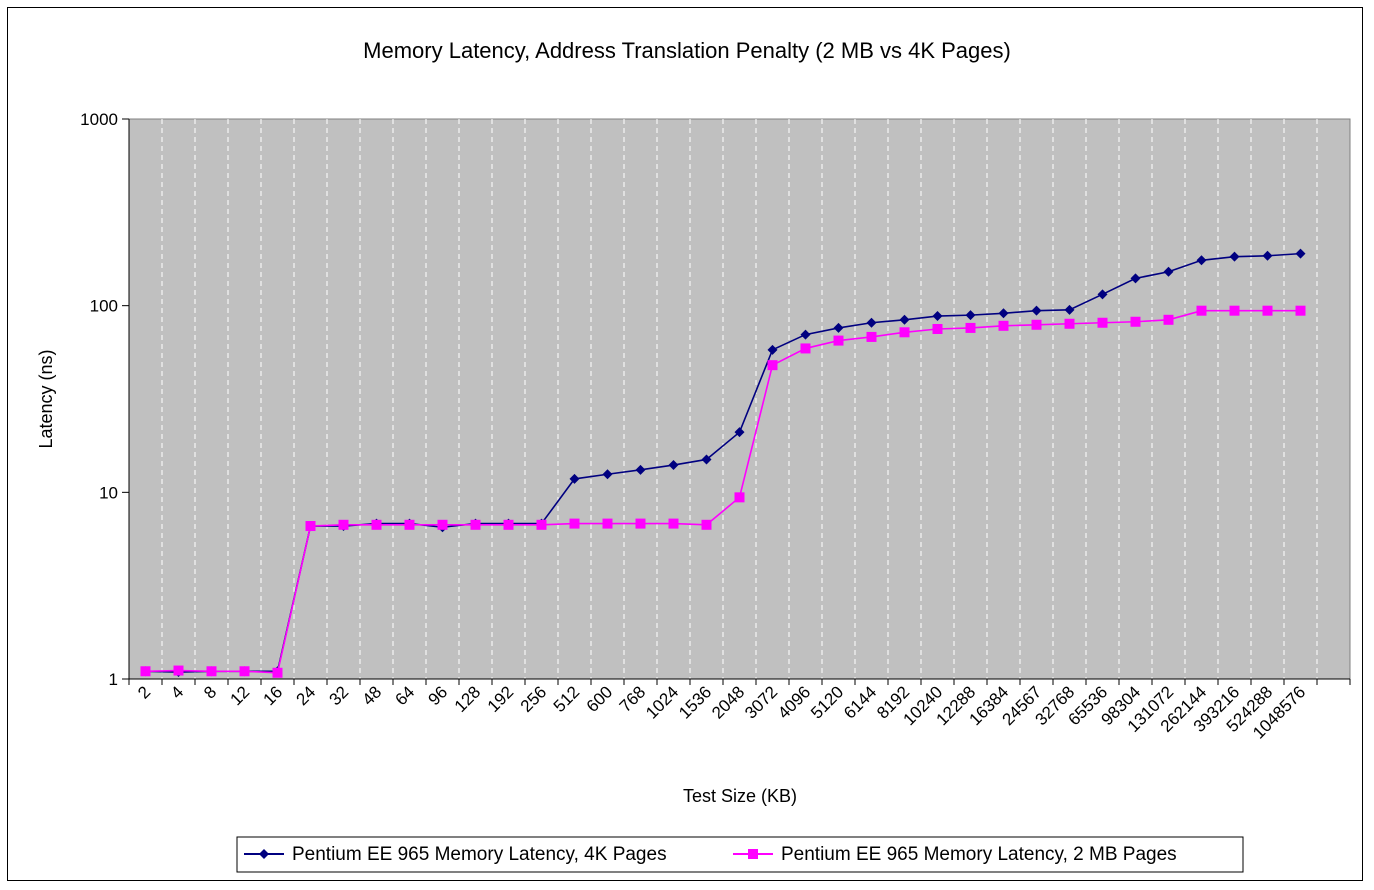  I want to click on legend-label-4k: Pentium EE 965 Memory Latency, 4K Pages, so click(479, 854).